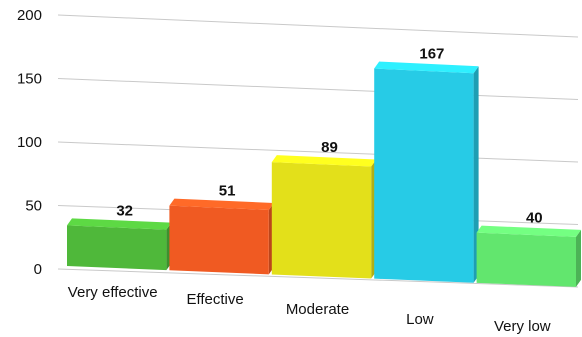  What do you see at coordinates (119, 244) in the screenshot?
I see `bar-very-effective` at bounding box center [119, 244].